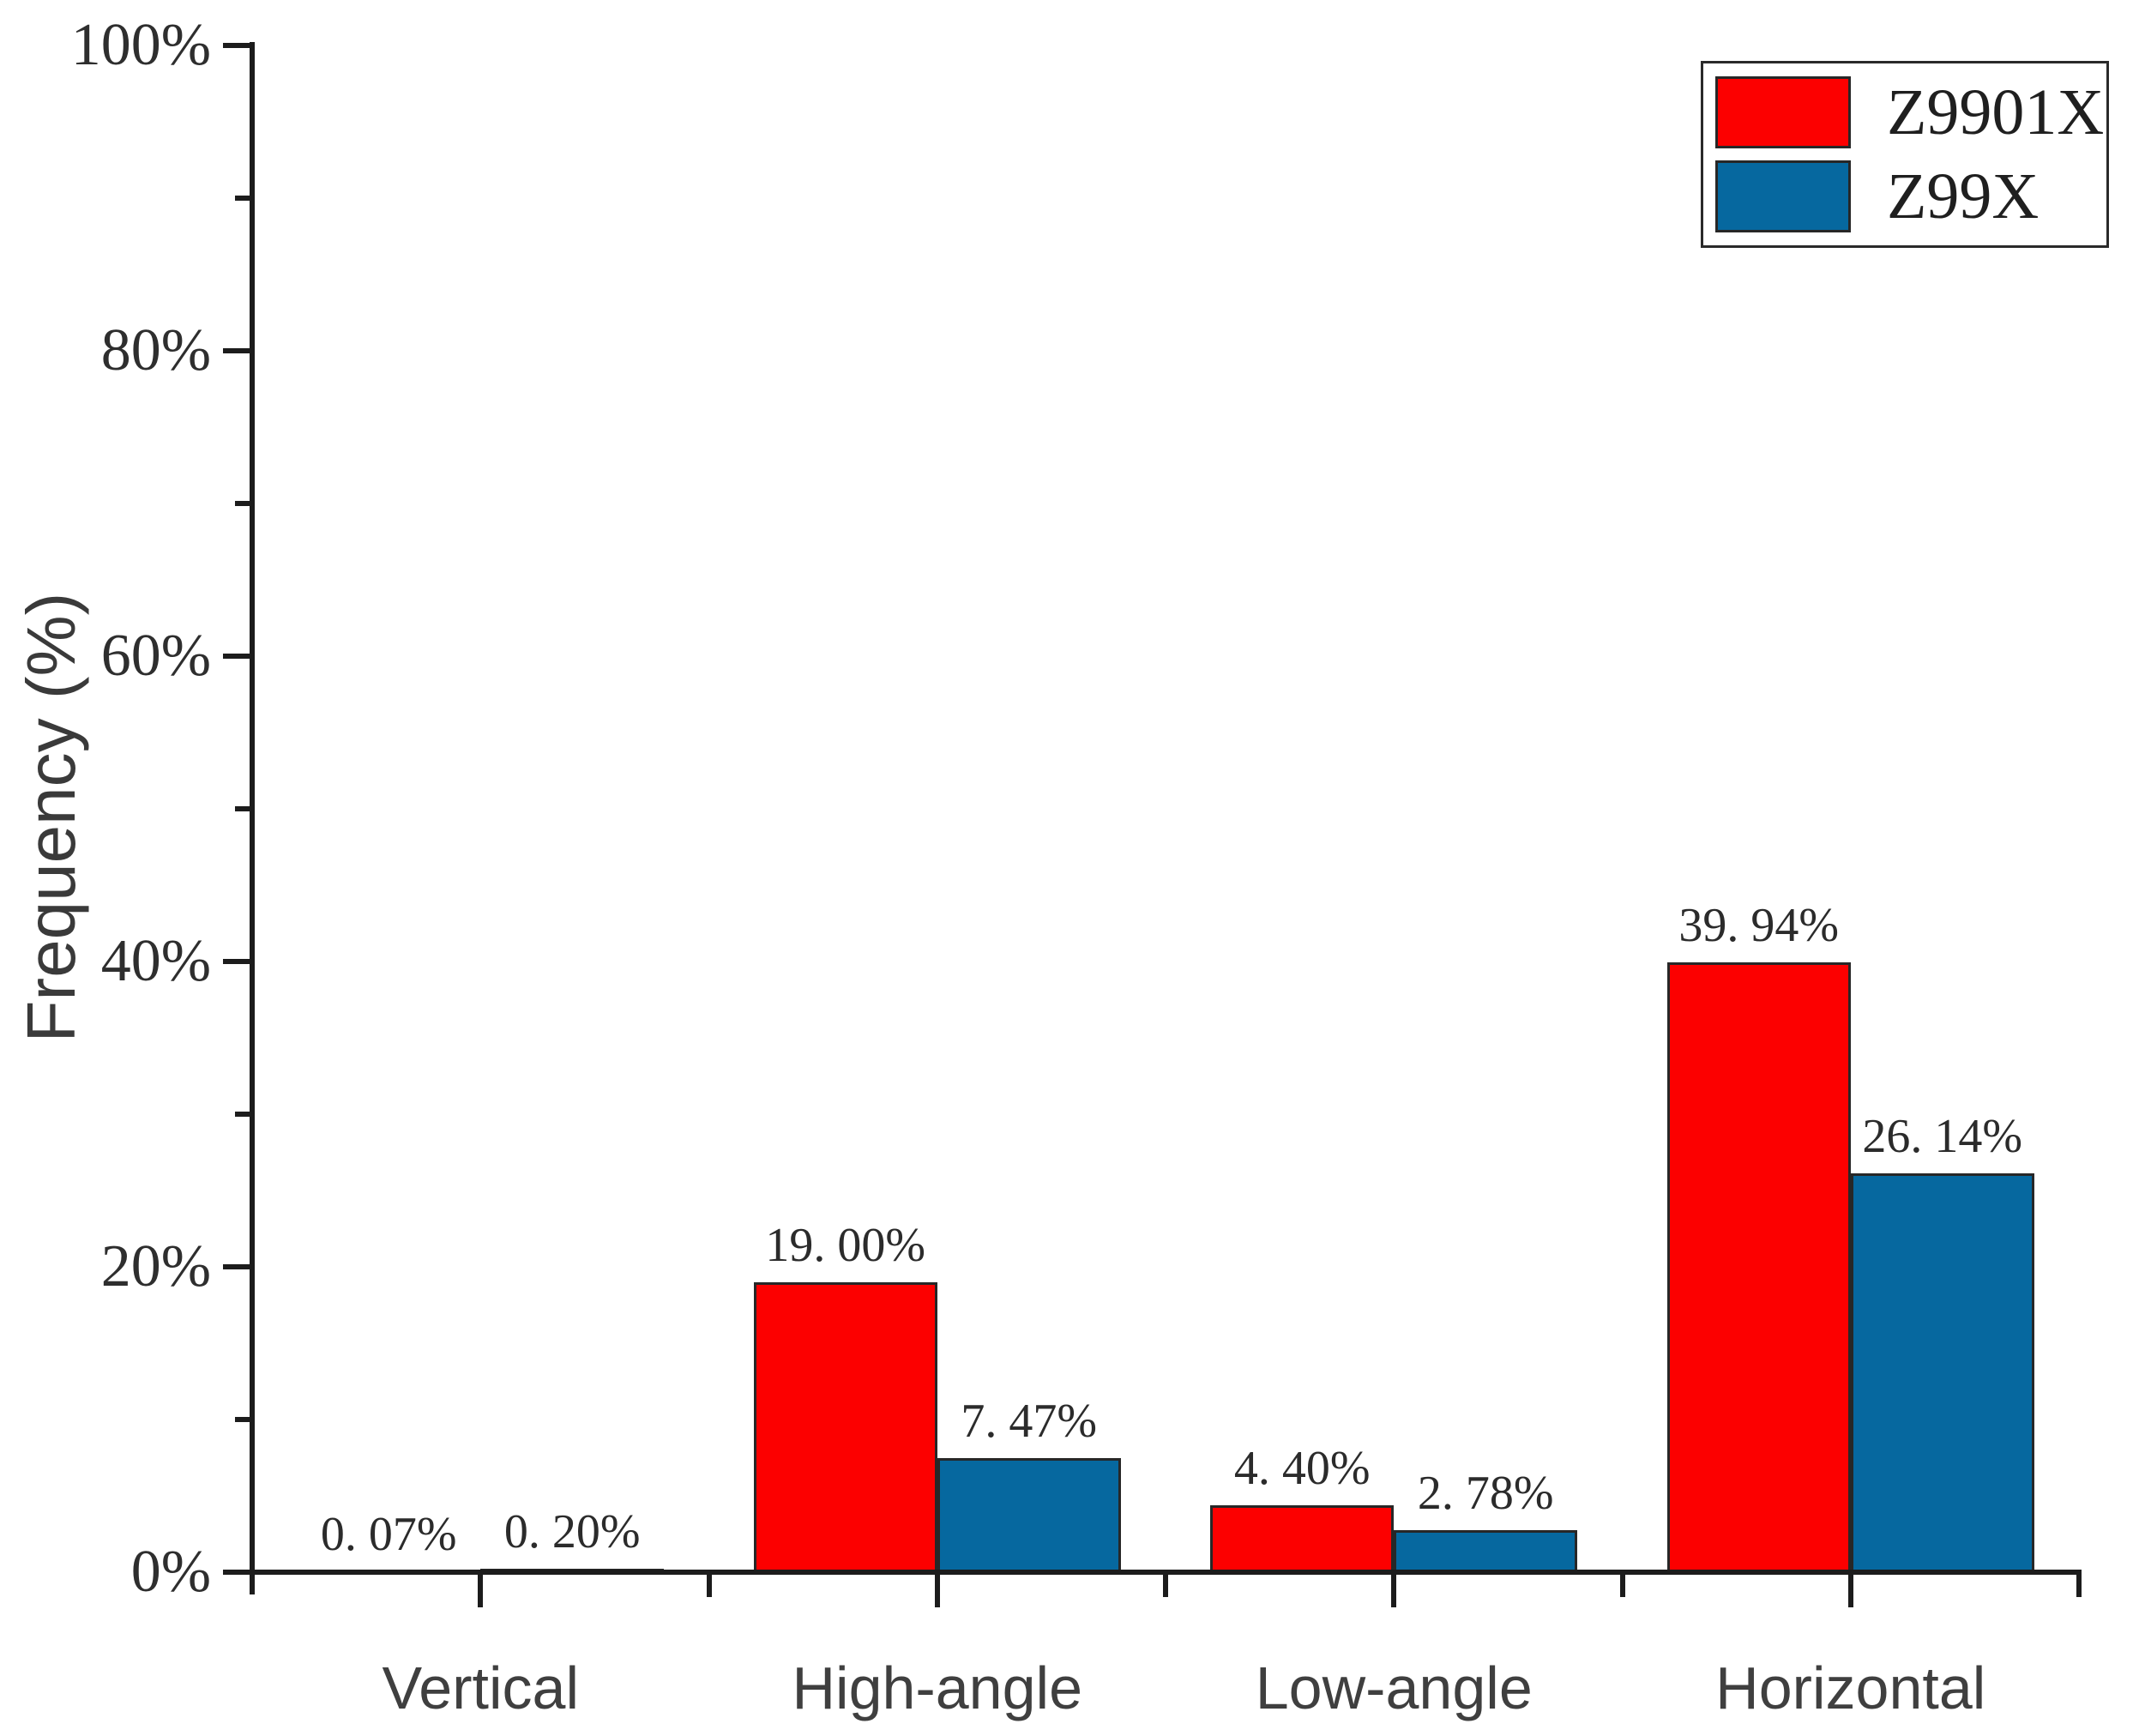 The height and width of the screenshot is (1736, 2145). Describe the element at coordinates (155, 1266) in the screenshot. I see `y-tick-label-20: 20%` at that location.